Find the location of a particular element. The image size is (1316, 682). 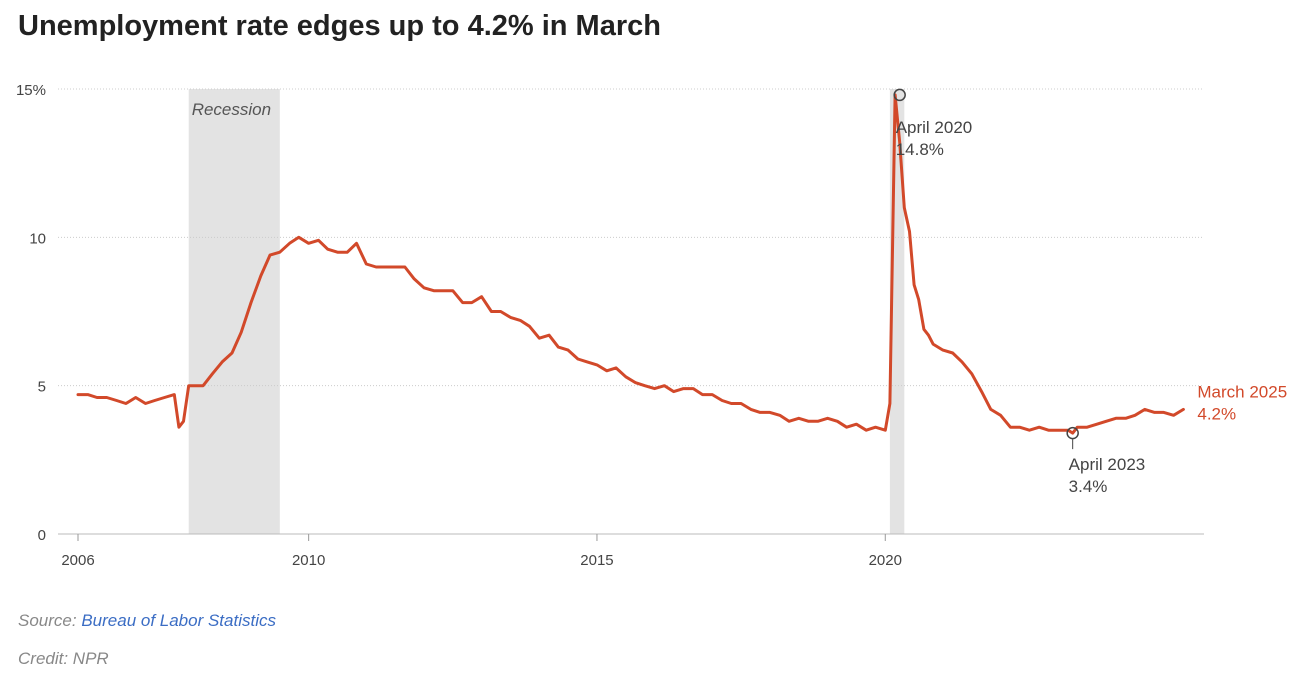

x-tick-label: 2006 is located at coordinates (77, 560).